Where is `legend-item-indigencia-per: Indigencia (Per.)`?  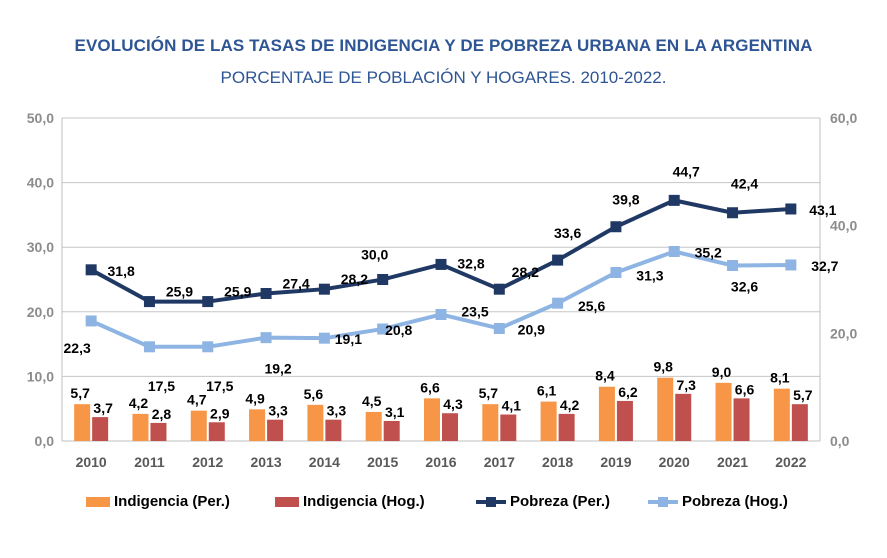
legend-item-indigencia-per: Indigencia (Per.) is located at coordinates (158, 501).